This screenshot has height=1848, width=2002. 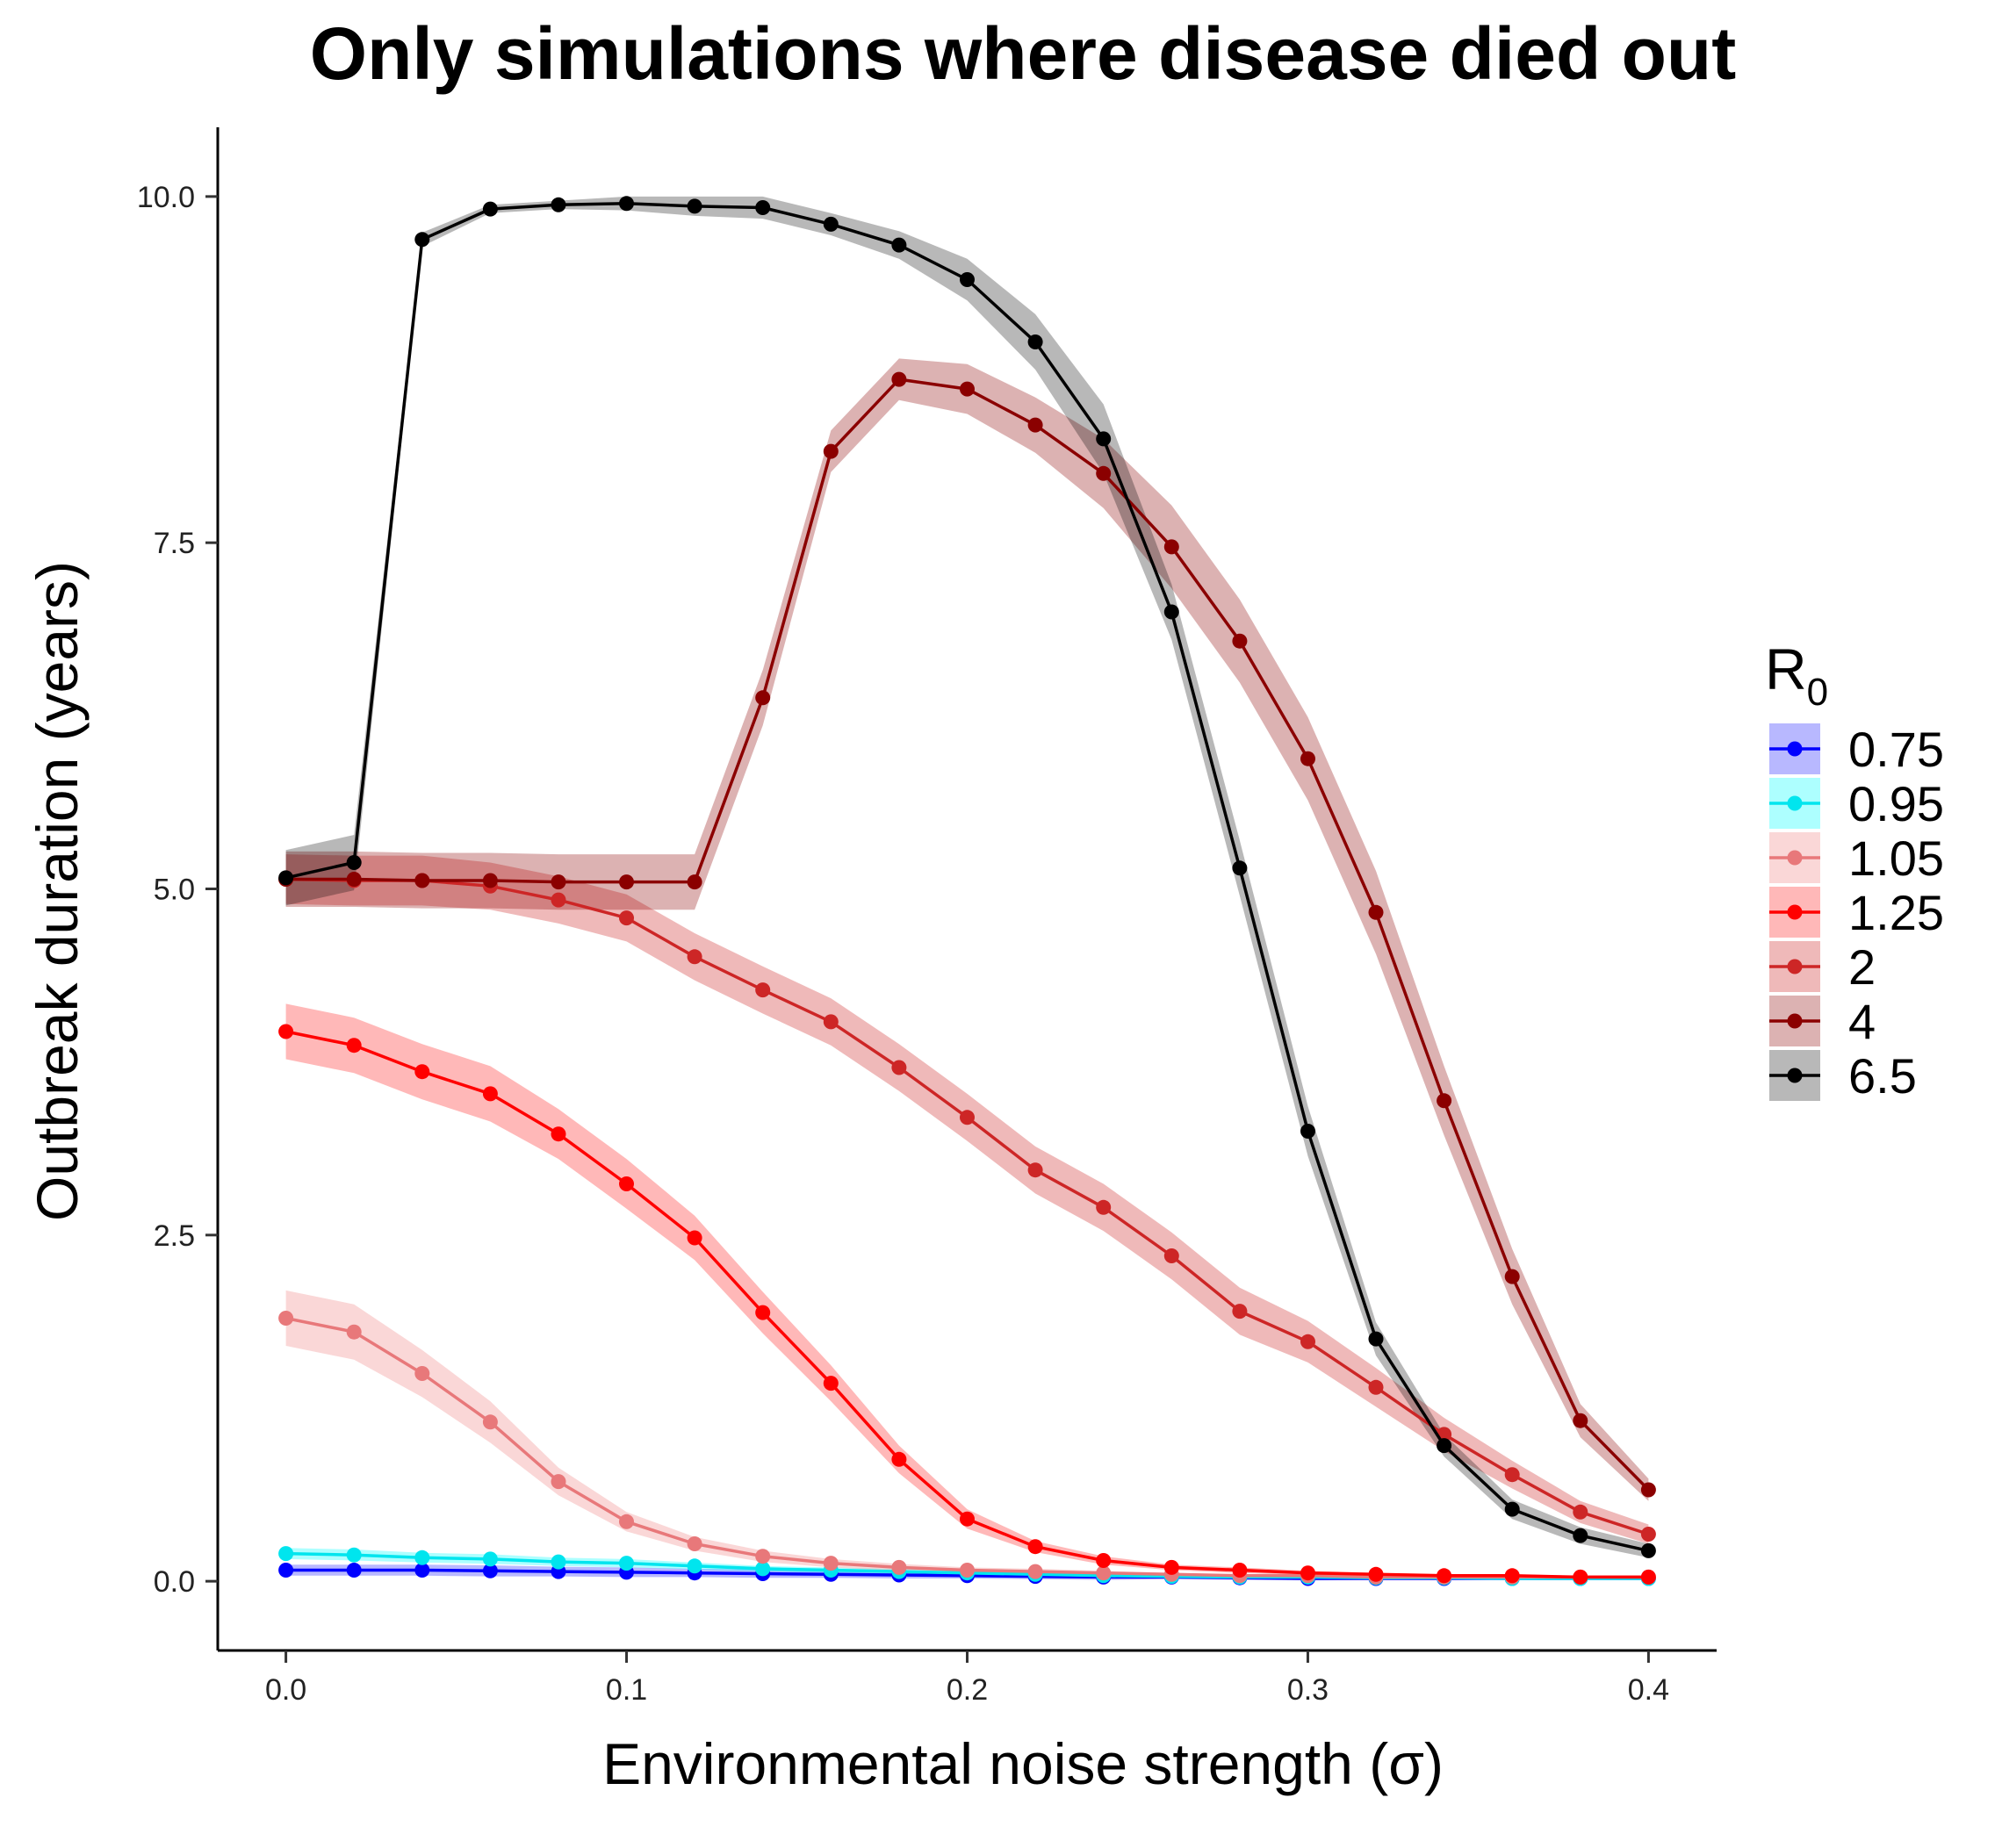 I want to click on legend-item-4: 4, so click(x=1822, y=1022).